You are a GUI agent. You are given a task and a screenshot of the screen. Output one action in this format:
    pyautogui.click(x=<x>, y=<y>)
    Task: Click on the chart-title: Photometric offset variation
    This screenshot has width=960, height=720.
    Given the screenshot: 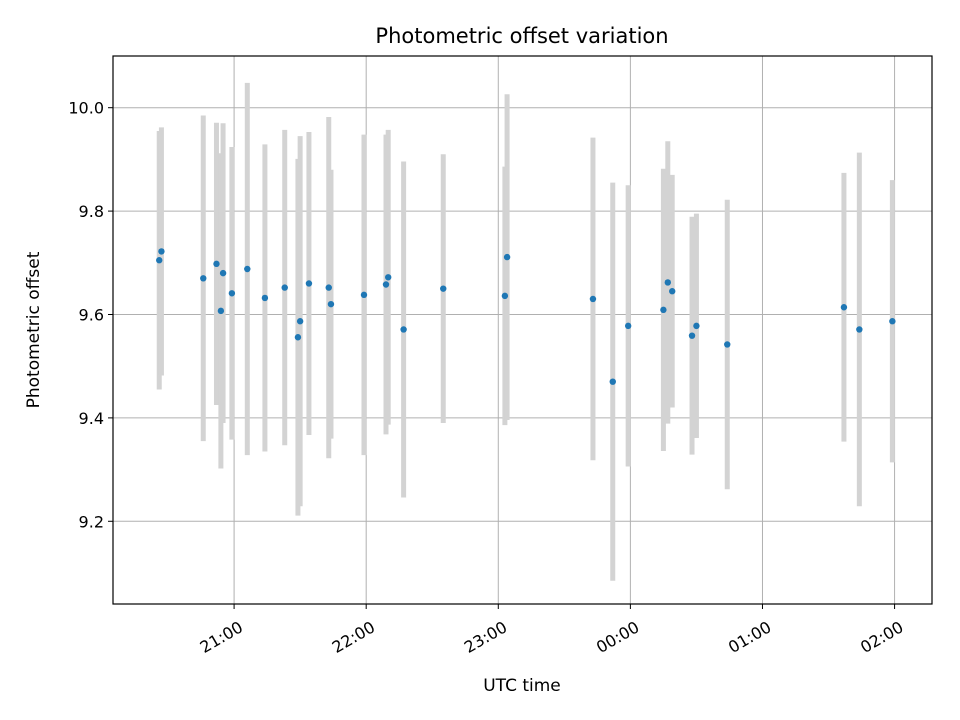 What is the action you would take?
    pyautogui.click(x=521, y=36)
    